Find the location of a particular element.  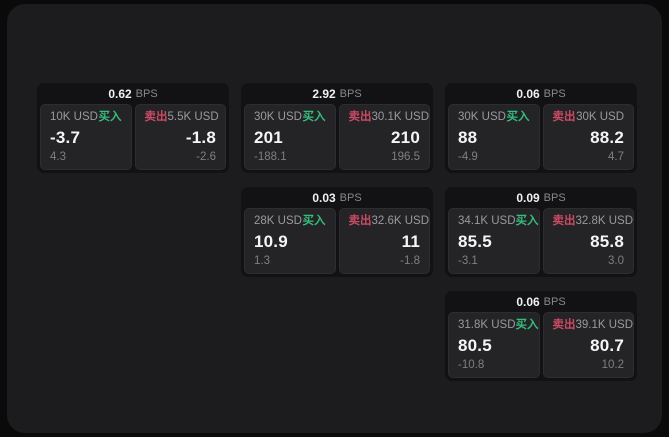

buy-cell-top: 10K USD 买入 is located at coordinates (86, 117).